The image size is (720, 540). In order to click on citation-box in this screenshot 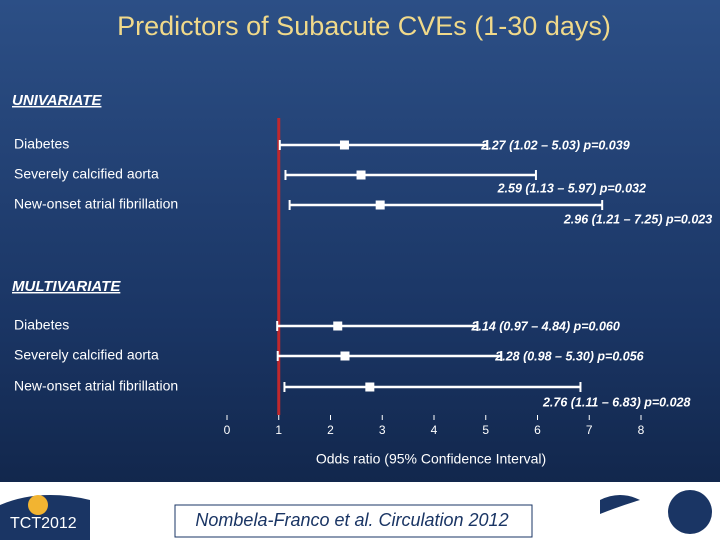, I will do `click(353, 521)`.